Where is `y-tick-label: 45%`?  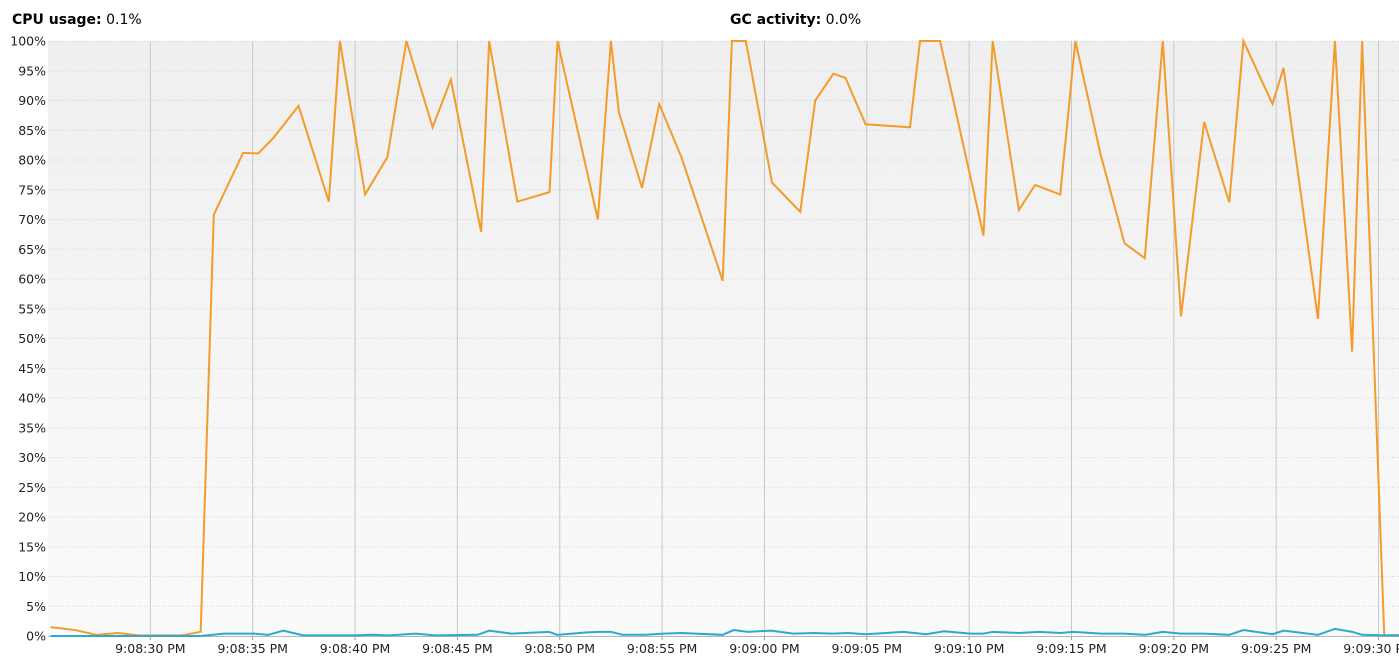 y-tick-label: 45% is located at coordinates (32, 368).